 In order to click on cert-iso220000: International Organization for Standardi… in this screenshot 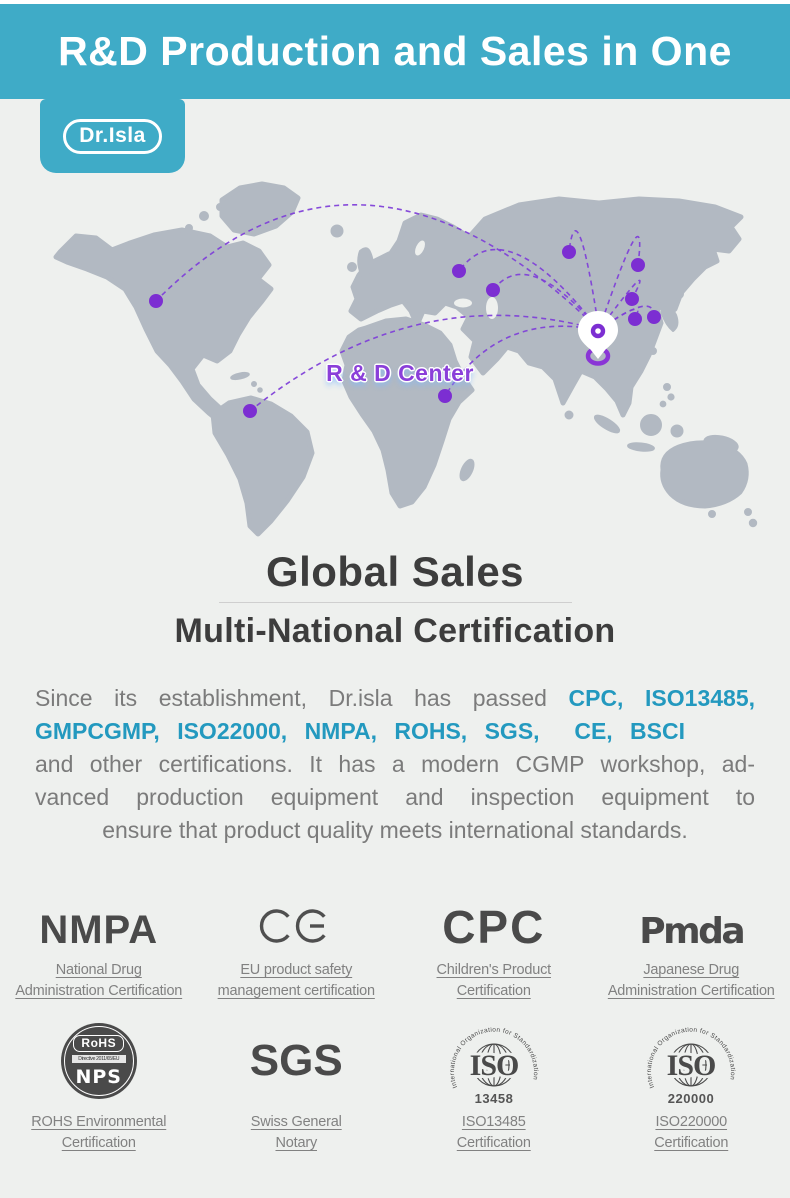, I will do `click(691, 1085)`.